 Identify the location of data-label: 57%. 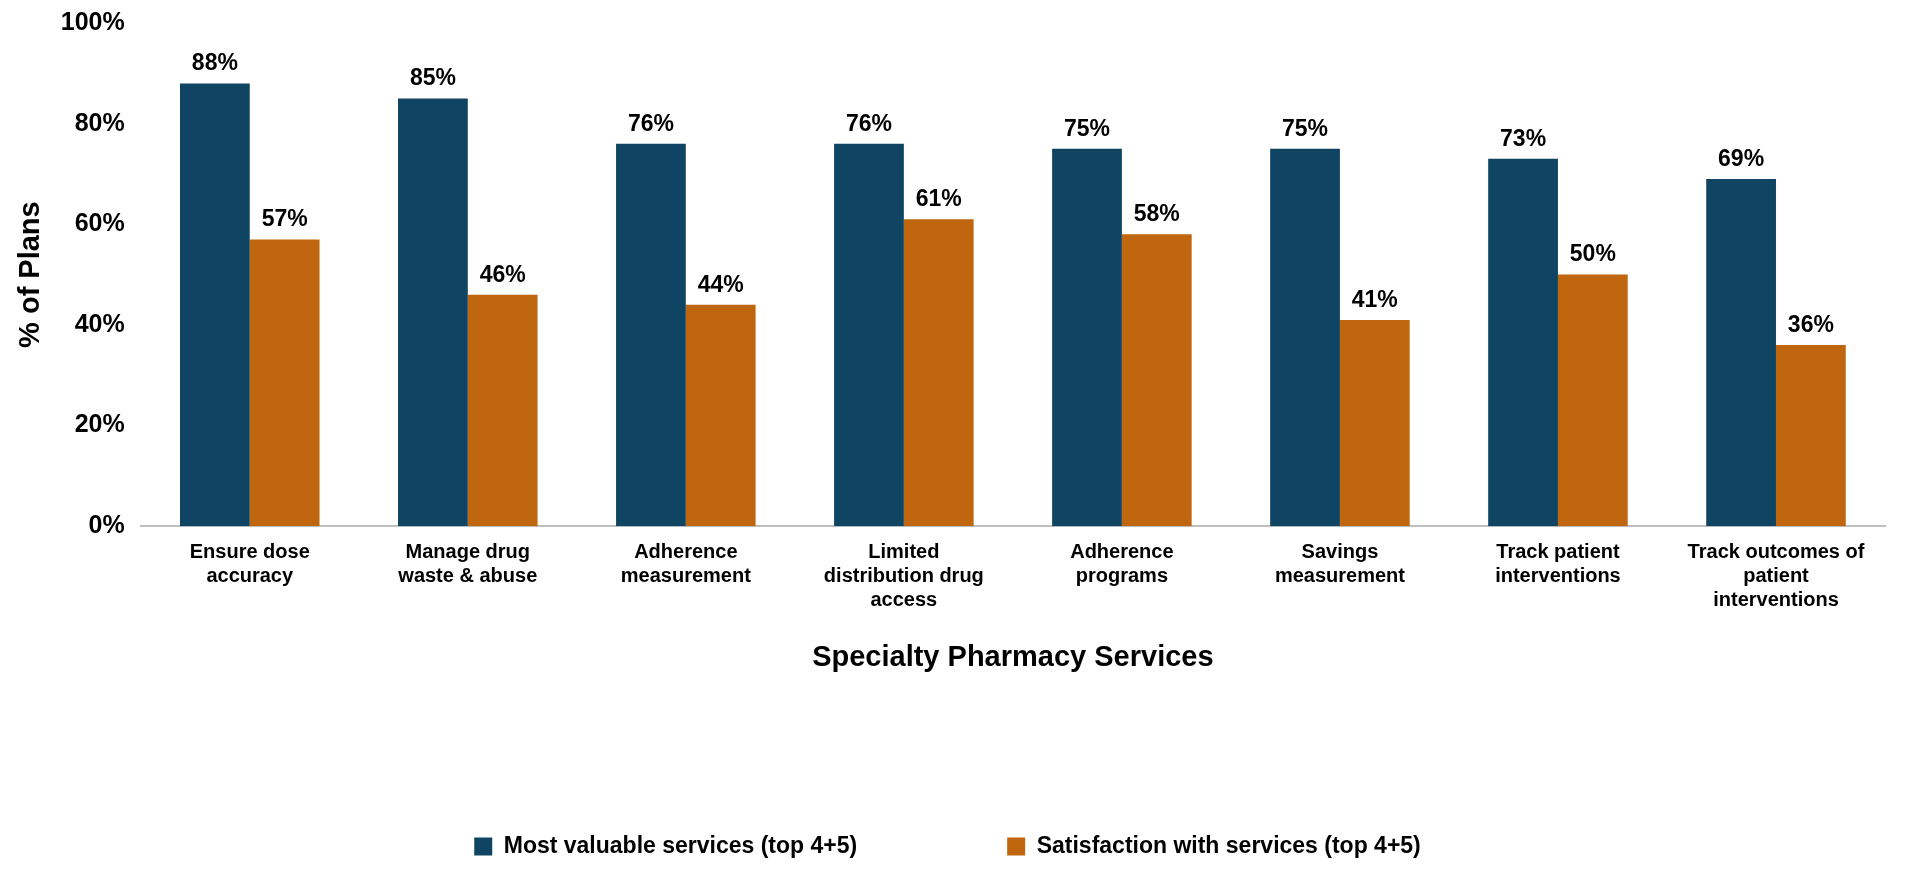
(284, 218).